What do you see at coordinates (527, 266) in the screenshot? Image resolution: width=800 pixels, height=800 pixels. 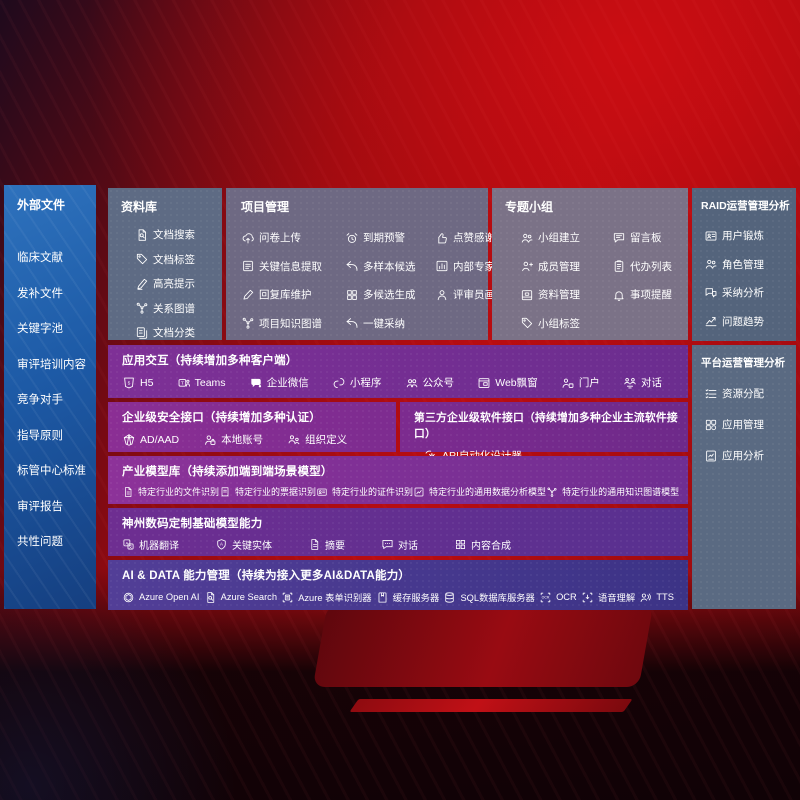 I see `person-plus-icon` at bounding box center [527, 266].